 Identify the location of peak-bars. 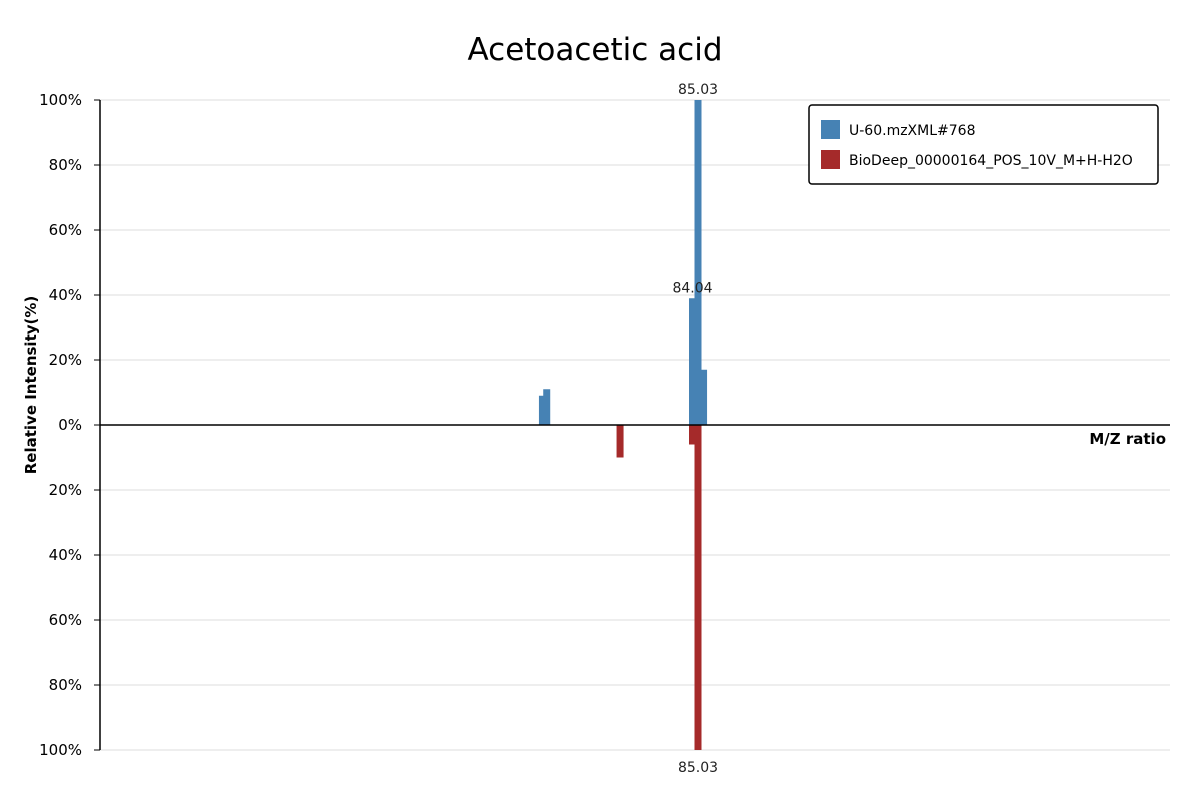
(623, 425).